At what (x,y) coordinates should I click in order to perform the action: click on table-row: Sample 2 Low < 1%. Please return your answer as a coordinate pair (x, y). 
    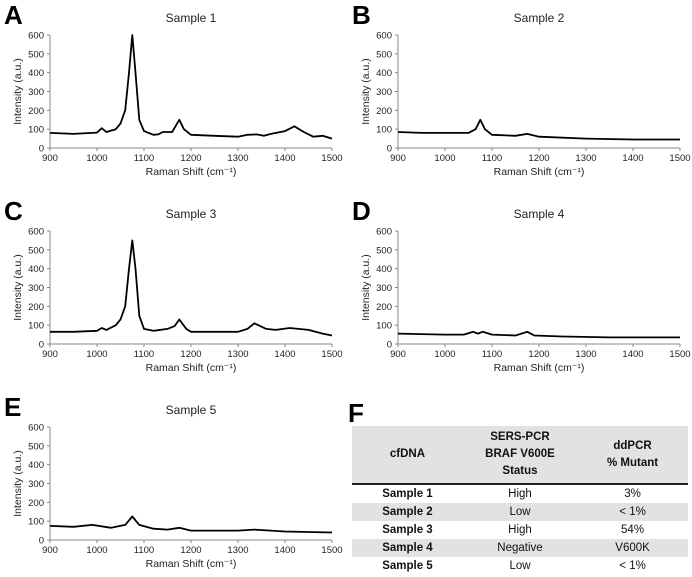
    Looking at the image, I should click on (520, 512).